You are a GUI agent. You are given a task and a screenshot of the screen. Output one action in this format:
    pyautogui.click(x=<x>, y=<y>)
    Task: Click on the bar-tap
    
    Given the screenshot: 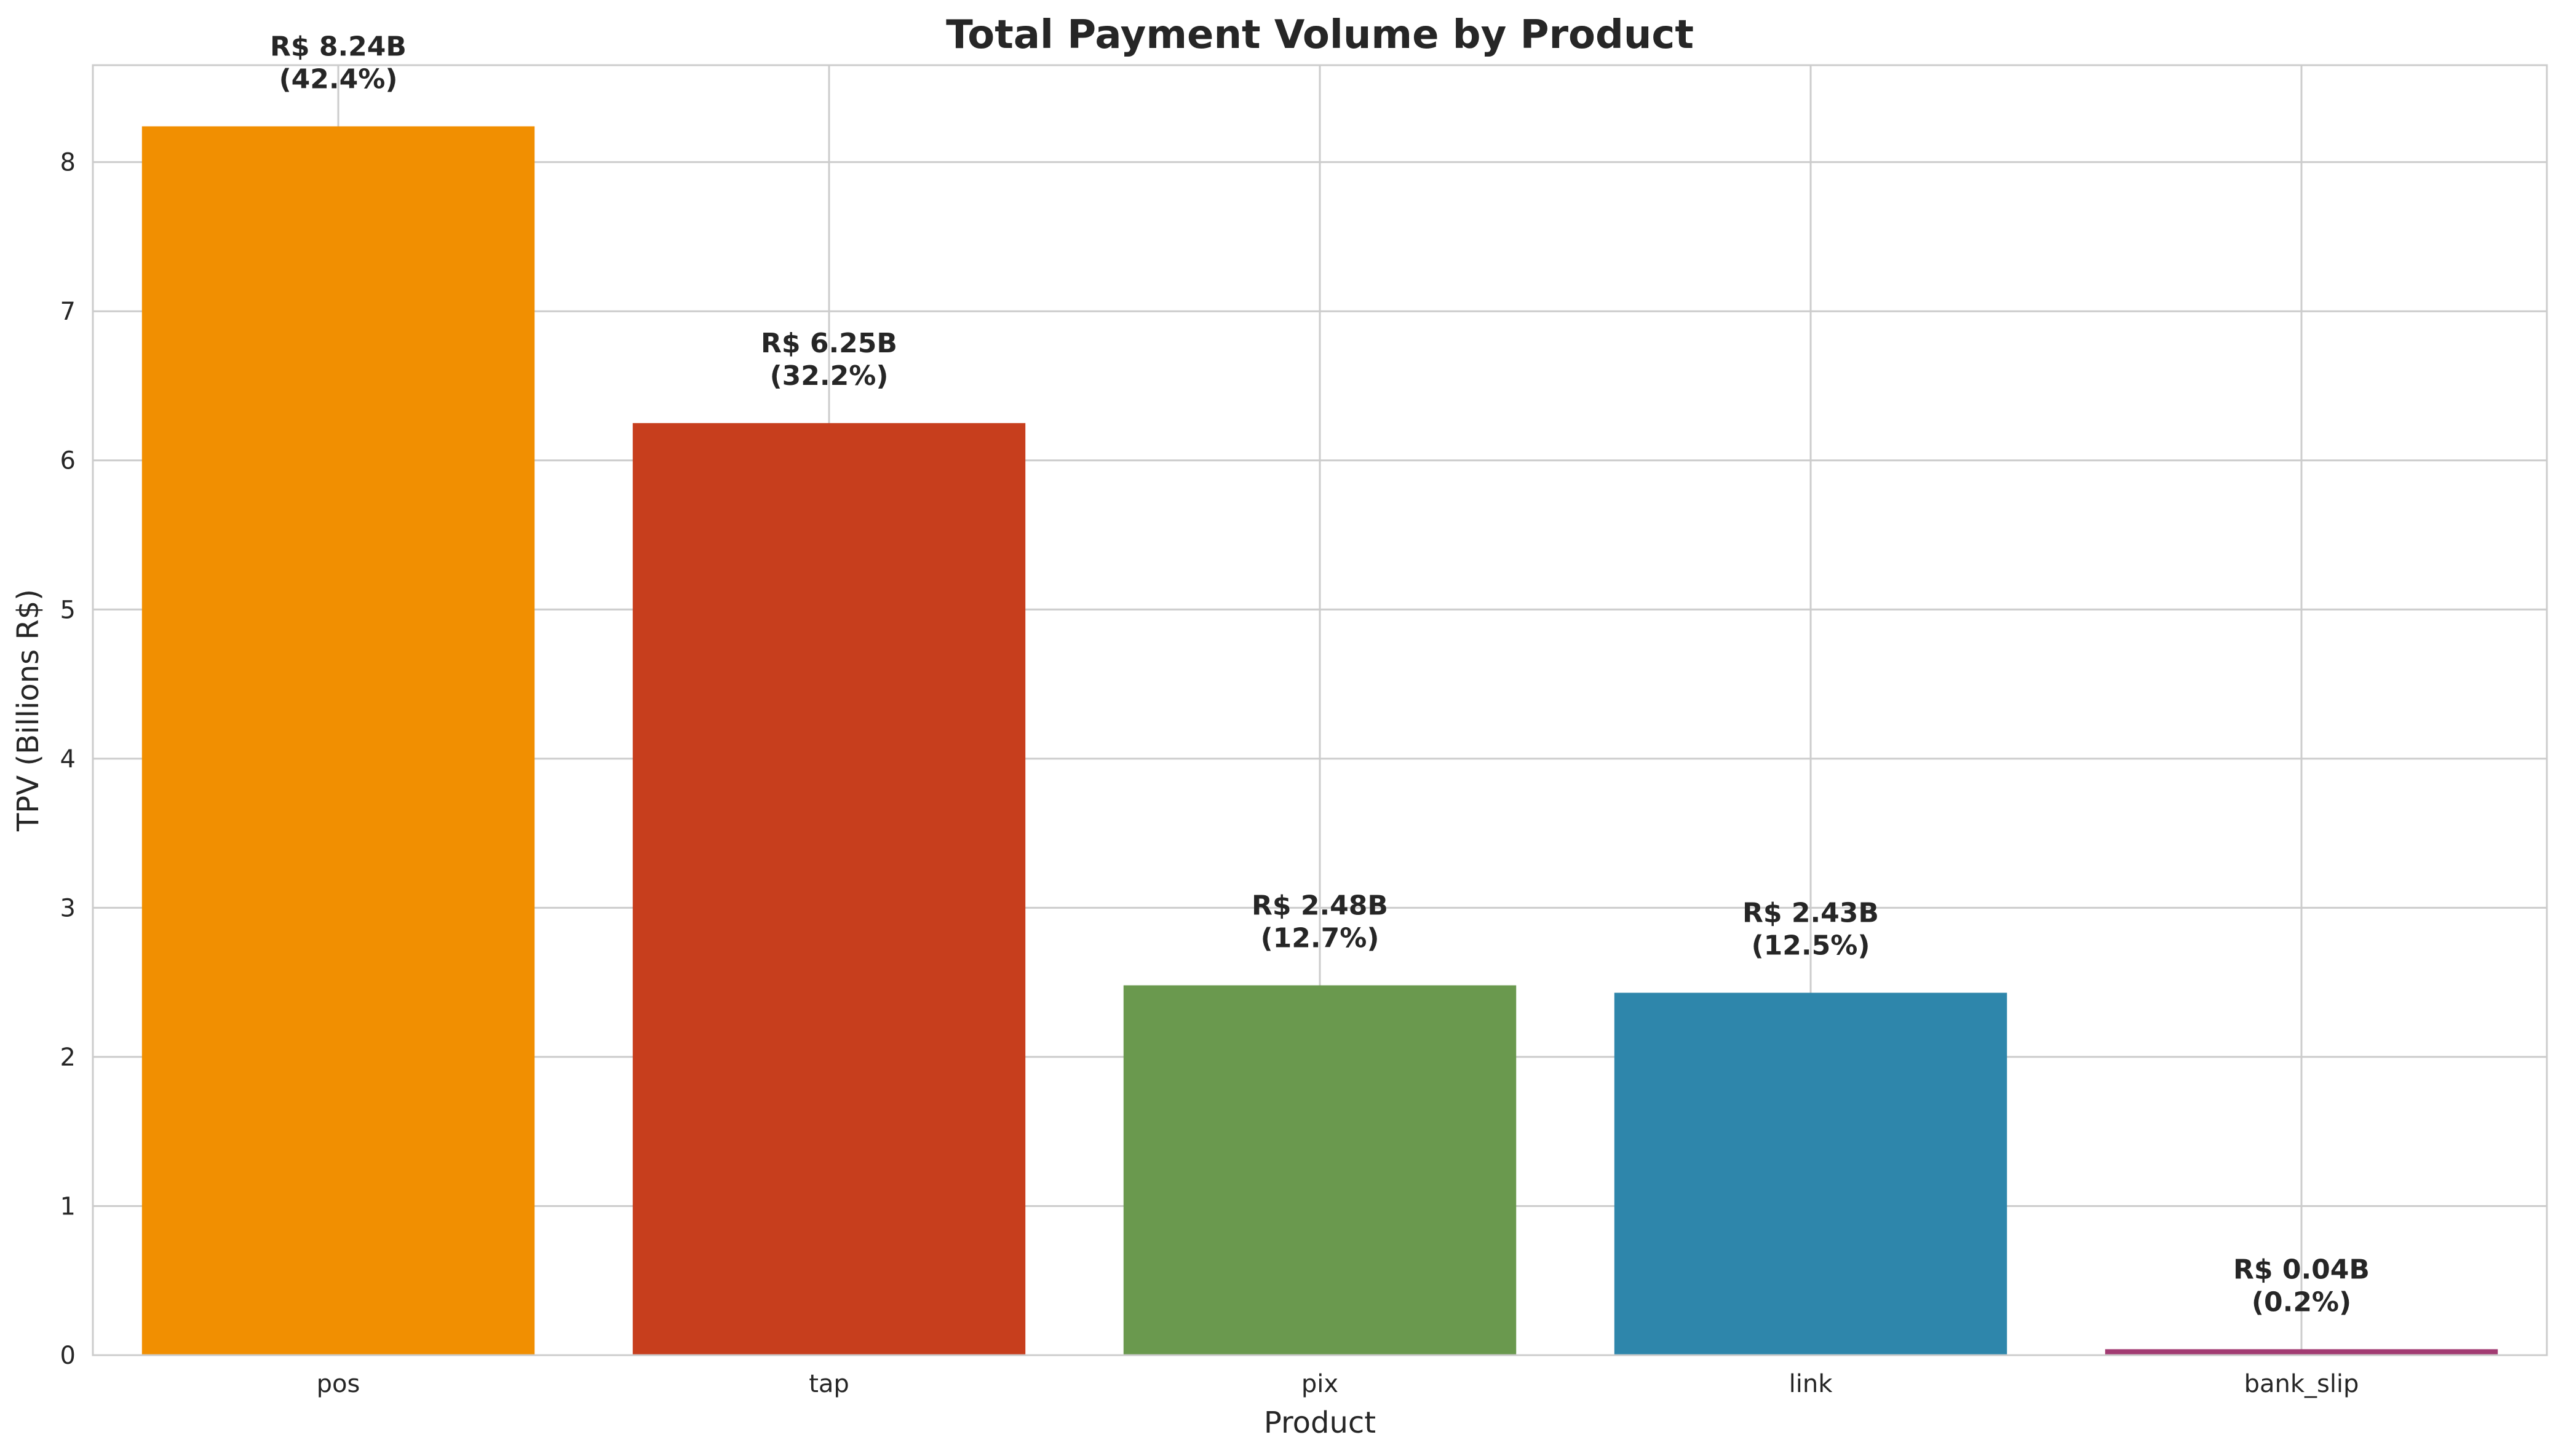 What is the action you would take?
    pyautogui.click(x=829, y=889)
    